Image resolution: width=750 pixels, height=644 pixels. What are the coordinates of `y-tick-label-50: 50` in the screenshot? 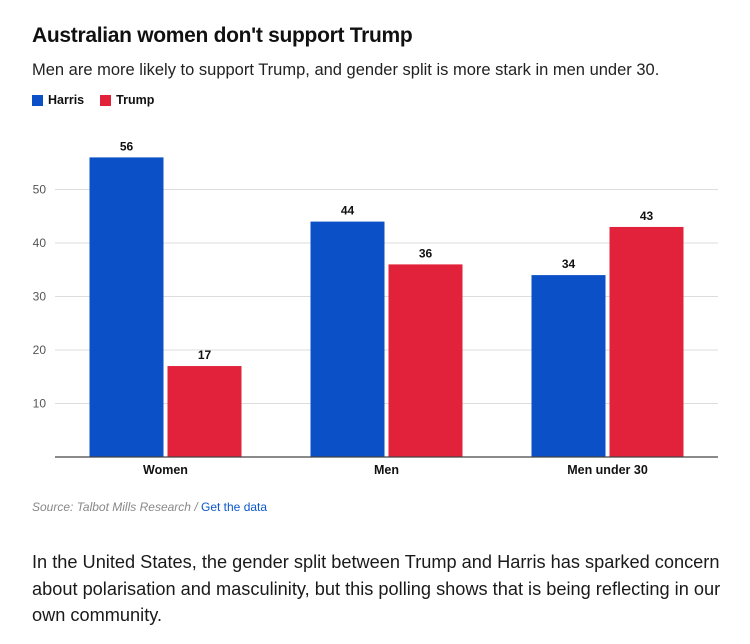 It's located at (40, 190).